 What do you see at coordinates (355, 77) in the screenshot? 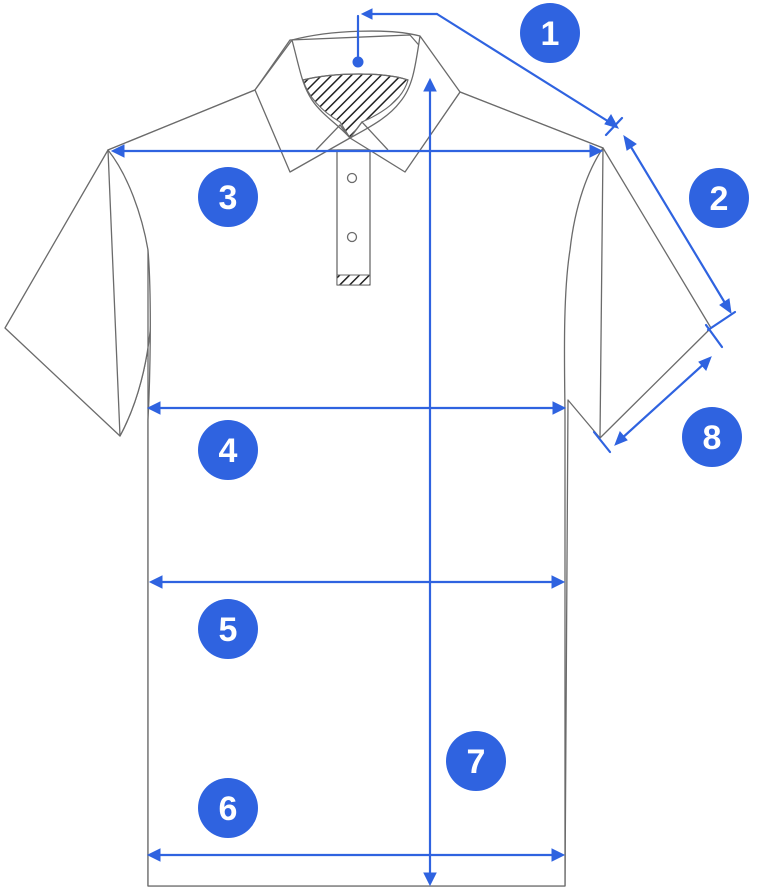
I see `collar-inner-edge` at bounding box center [355, 77].